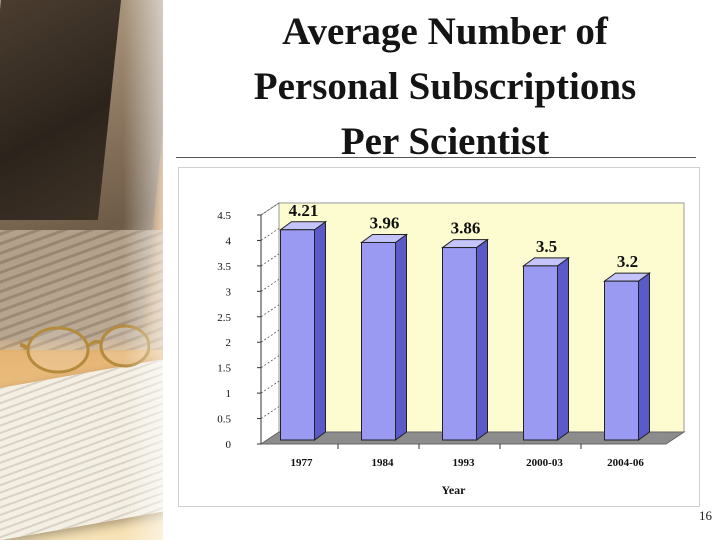  What do you see at coordinates (229, 241) in the screenshot?
I see `y-tick-label: 4` at bounding box center [229, 241].